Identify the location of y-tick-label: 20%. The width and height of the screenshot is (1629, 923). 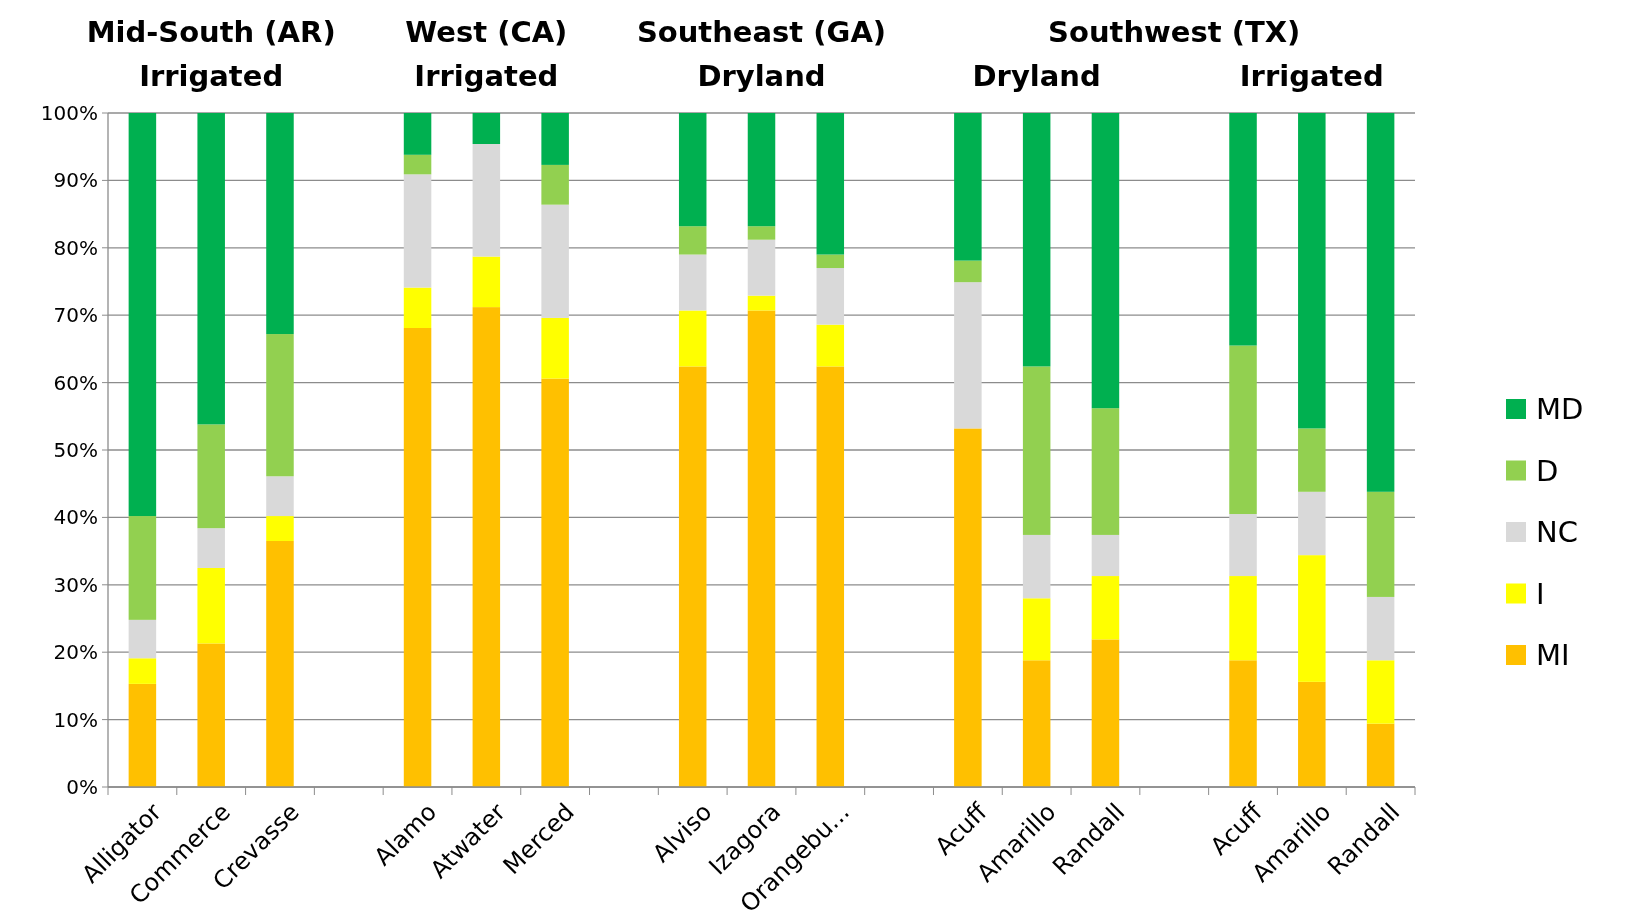
(75, 652).